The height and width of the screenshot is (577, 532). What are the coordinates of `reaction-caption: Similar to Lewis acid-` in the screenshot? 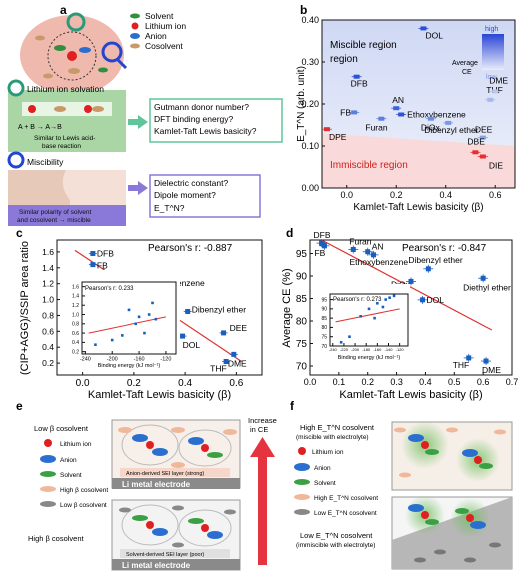 It's located at (64, 138).